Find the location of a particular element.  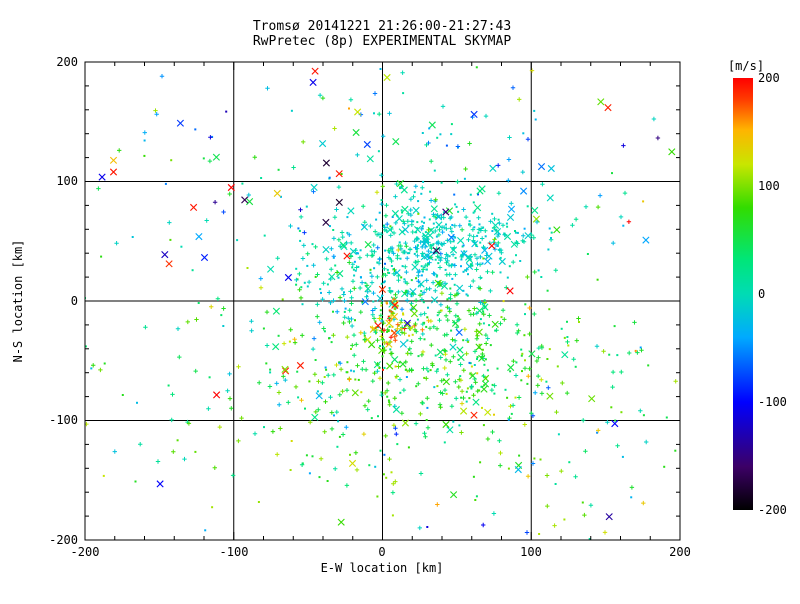

x-tick-label: 0 is located at coordinates (381, 552).